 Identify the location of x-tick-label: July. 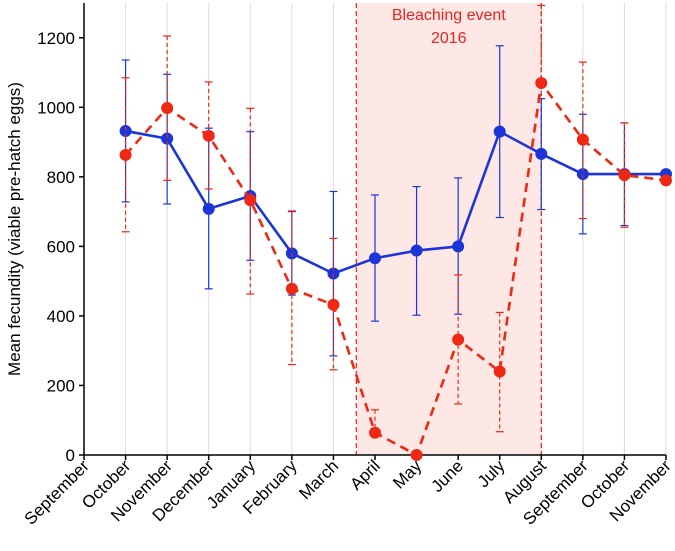
(491, 473).